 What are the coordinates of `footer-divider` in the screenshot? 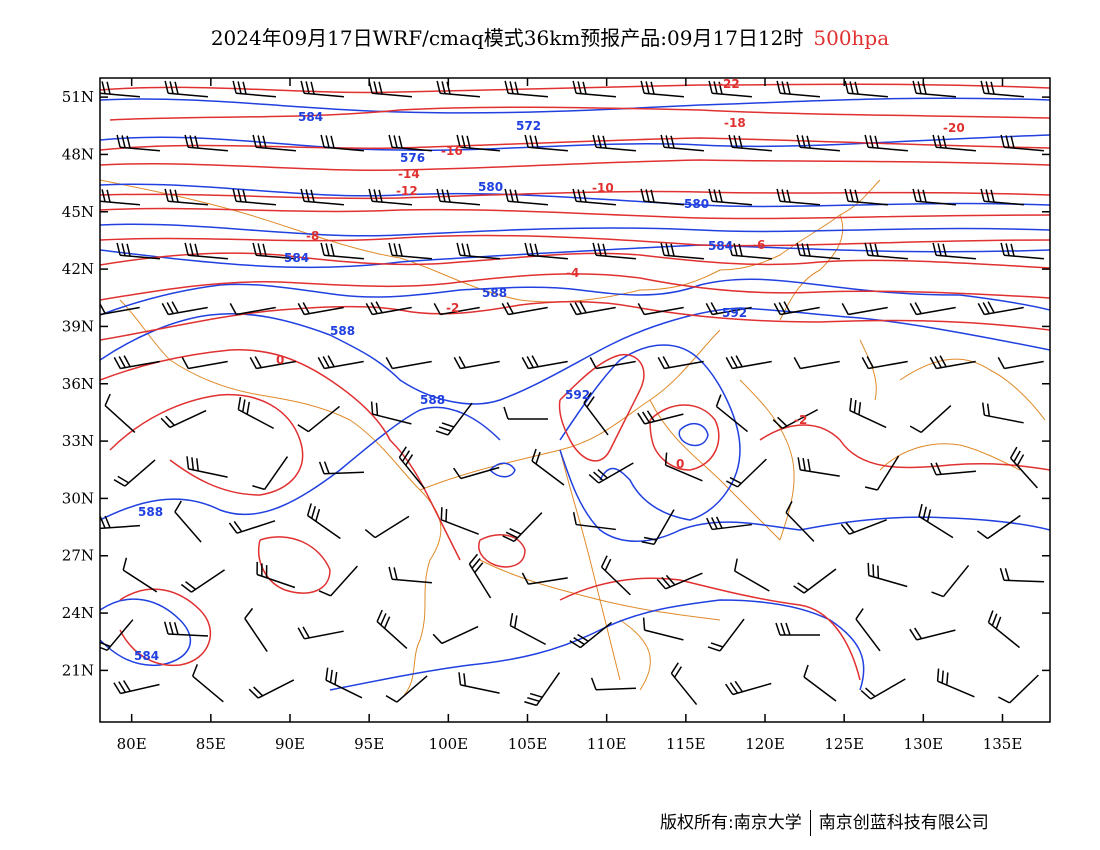 It's located at (810, 823).